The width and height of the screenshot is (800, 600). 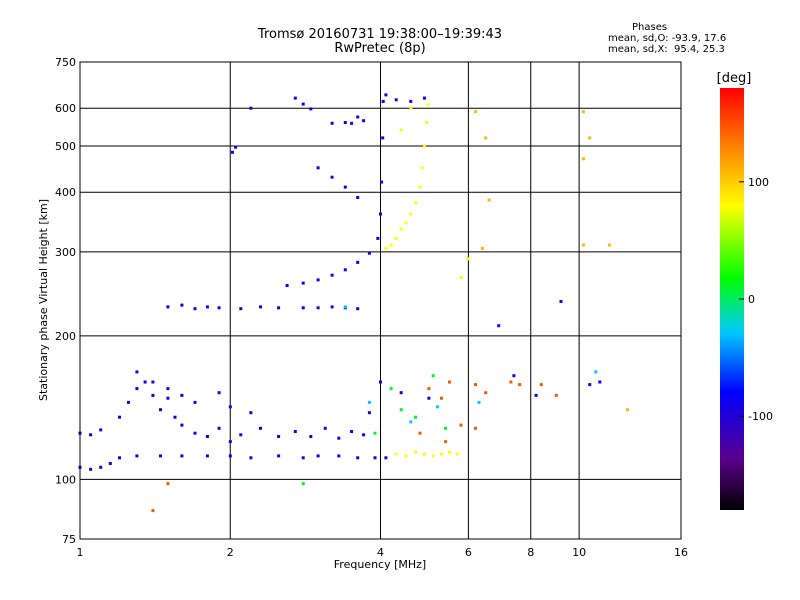 What do you see at coordinates (69, 539) in the screenshot?
I see `y-tick-label: 75` at bounding box center [69, 539].